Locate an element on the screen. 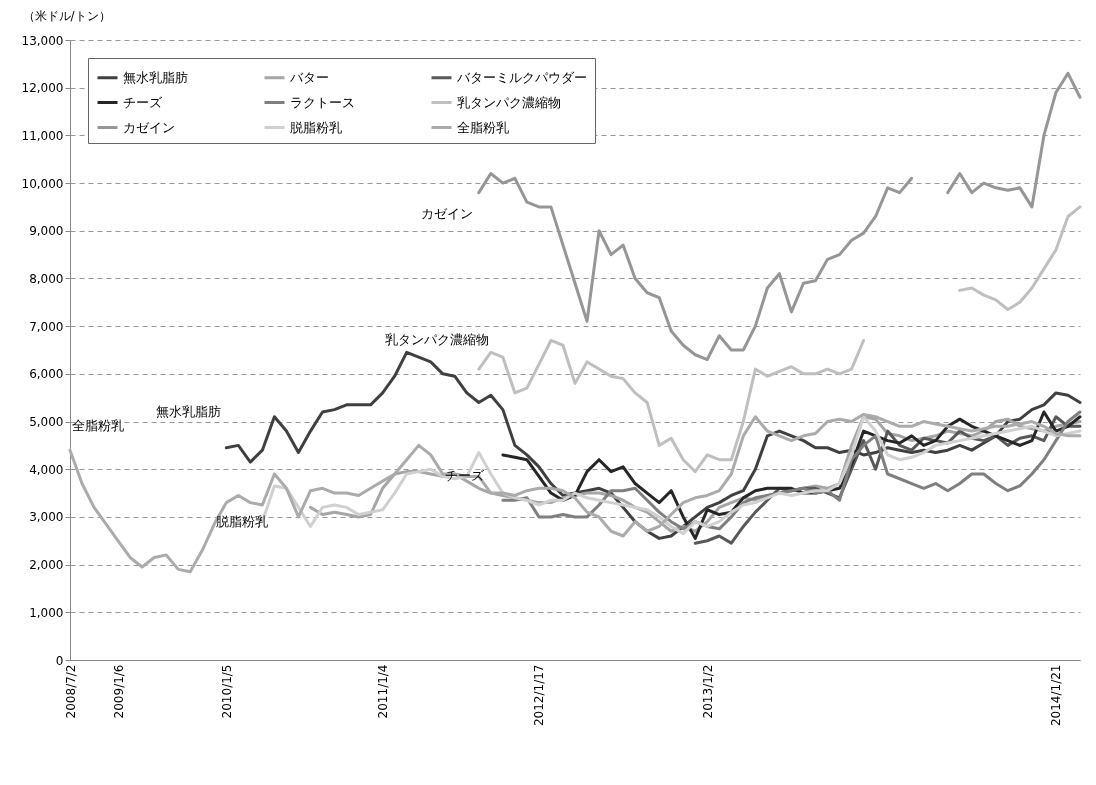 The width and height of the screenshot is (1096, 785). legend-label: バター is located at coordinates (309, 77).